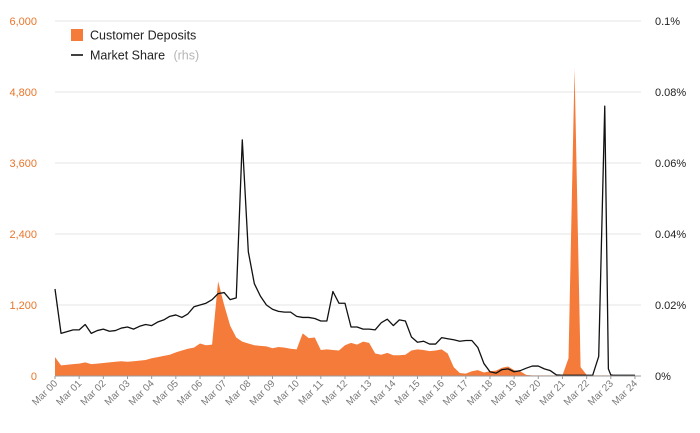 Image resolution: width=700 pixels, height=433 pixels. I want to click on legend-label-share: Market Share (rhs), so click(144, 55).